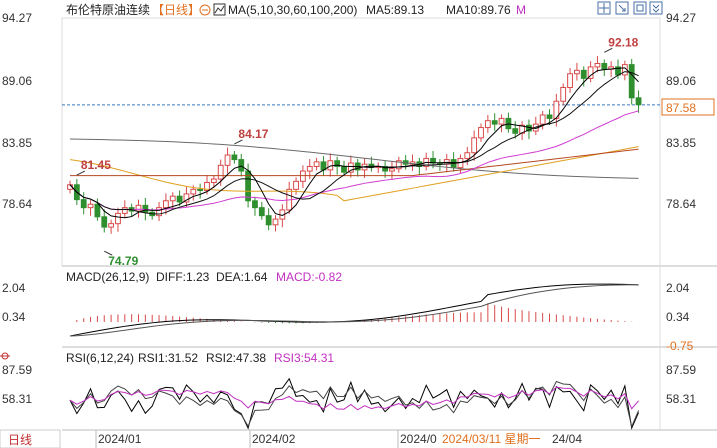 The height and width of the screenshot is (448, 717). What do you see at coordinates (14, 317) in the screenshot?
I see `macd-tick-left: 0.34` at bounding box center [14, 317].